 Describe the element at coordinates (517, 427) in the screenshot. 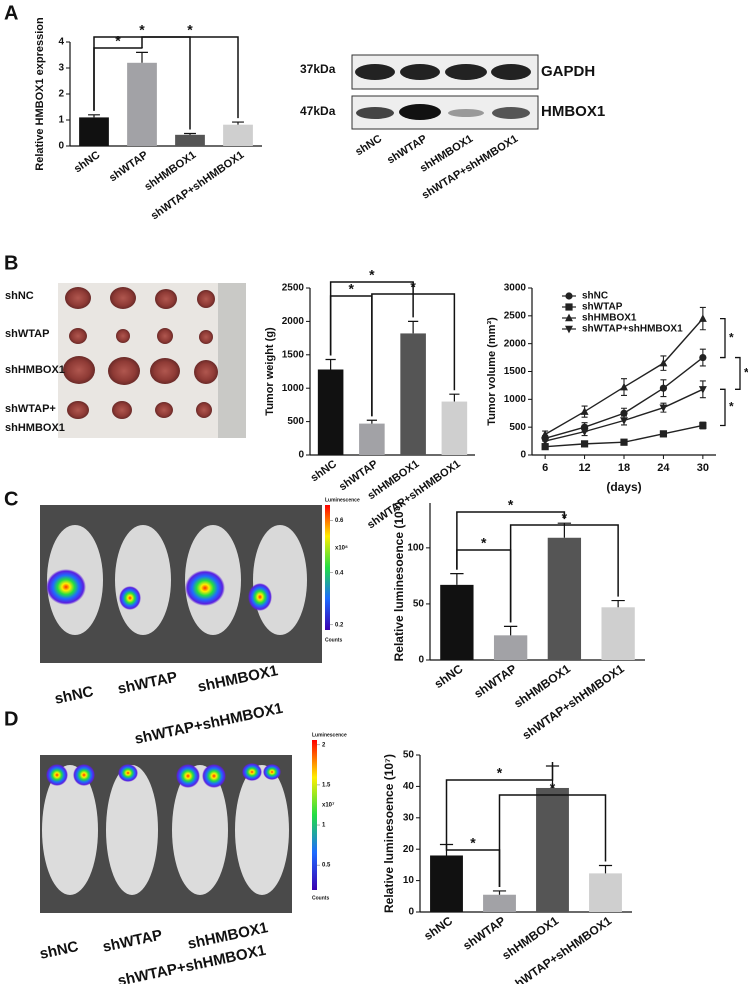

I see `y-tick-label: 500` at that location.